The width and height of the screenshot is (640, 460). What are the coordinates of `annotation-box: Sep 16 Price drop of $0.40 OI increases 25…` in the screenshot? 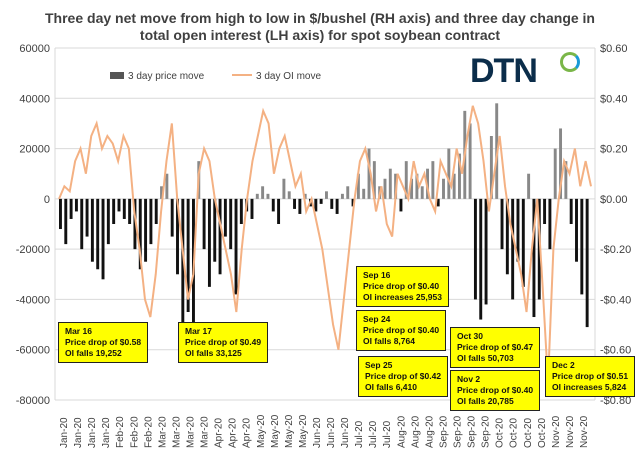 It's located at (402, 286).